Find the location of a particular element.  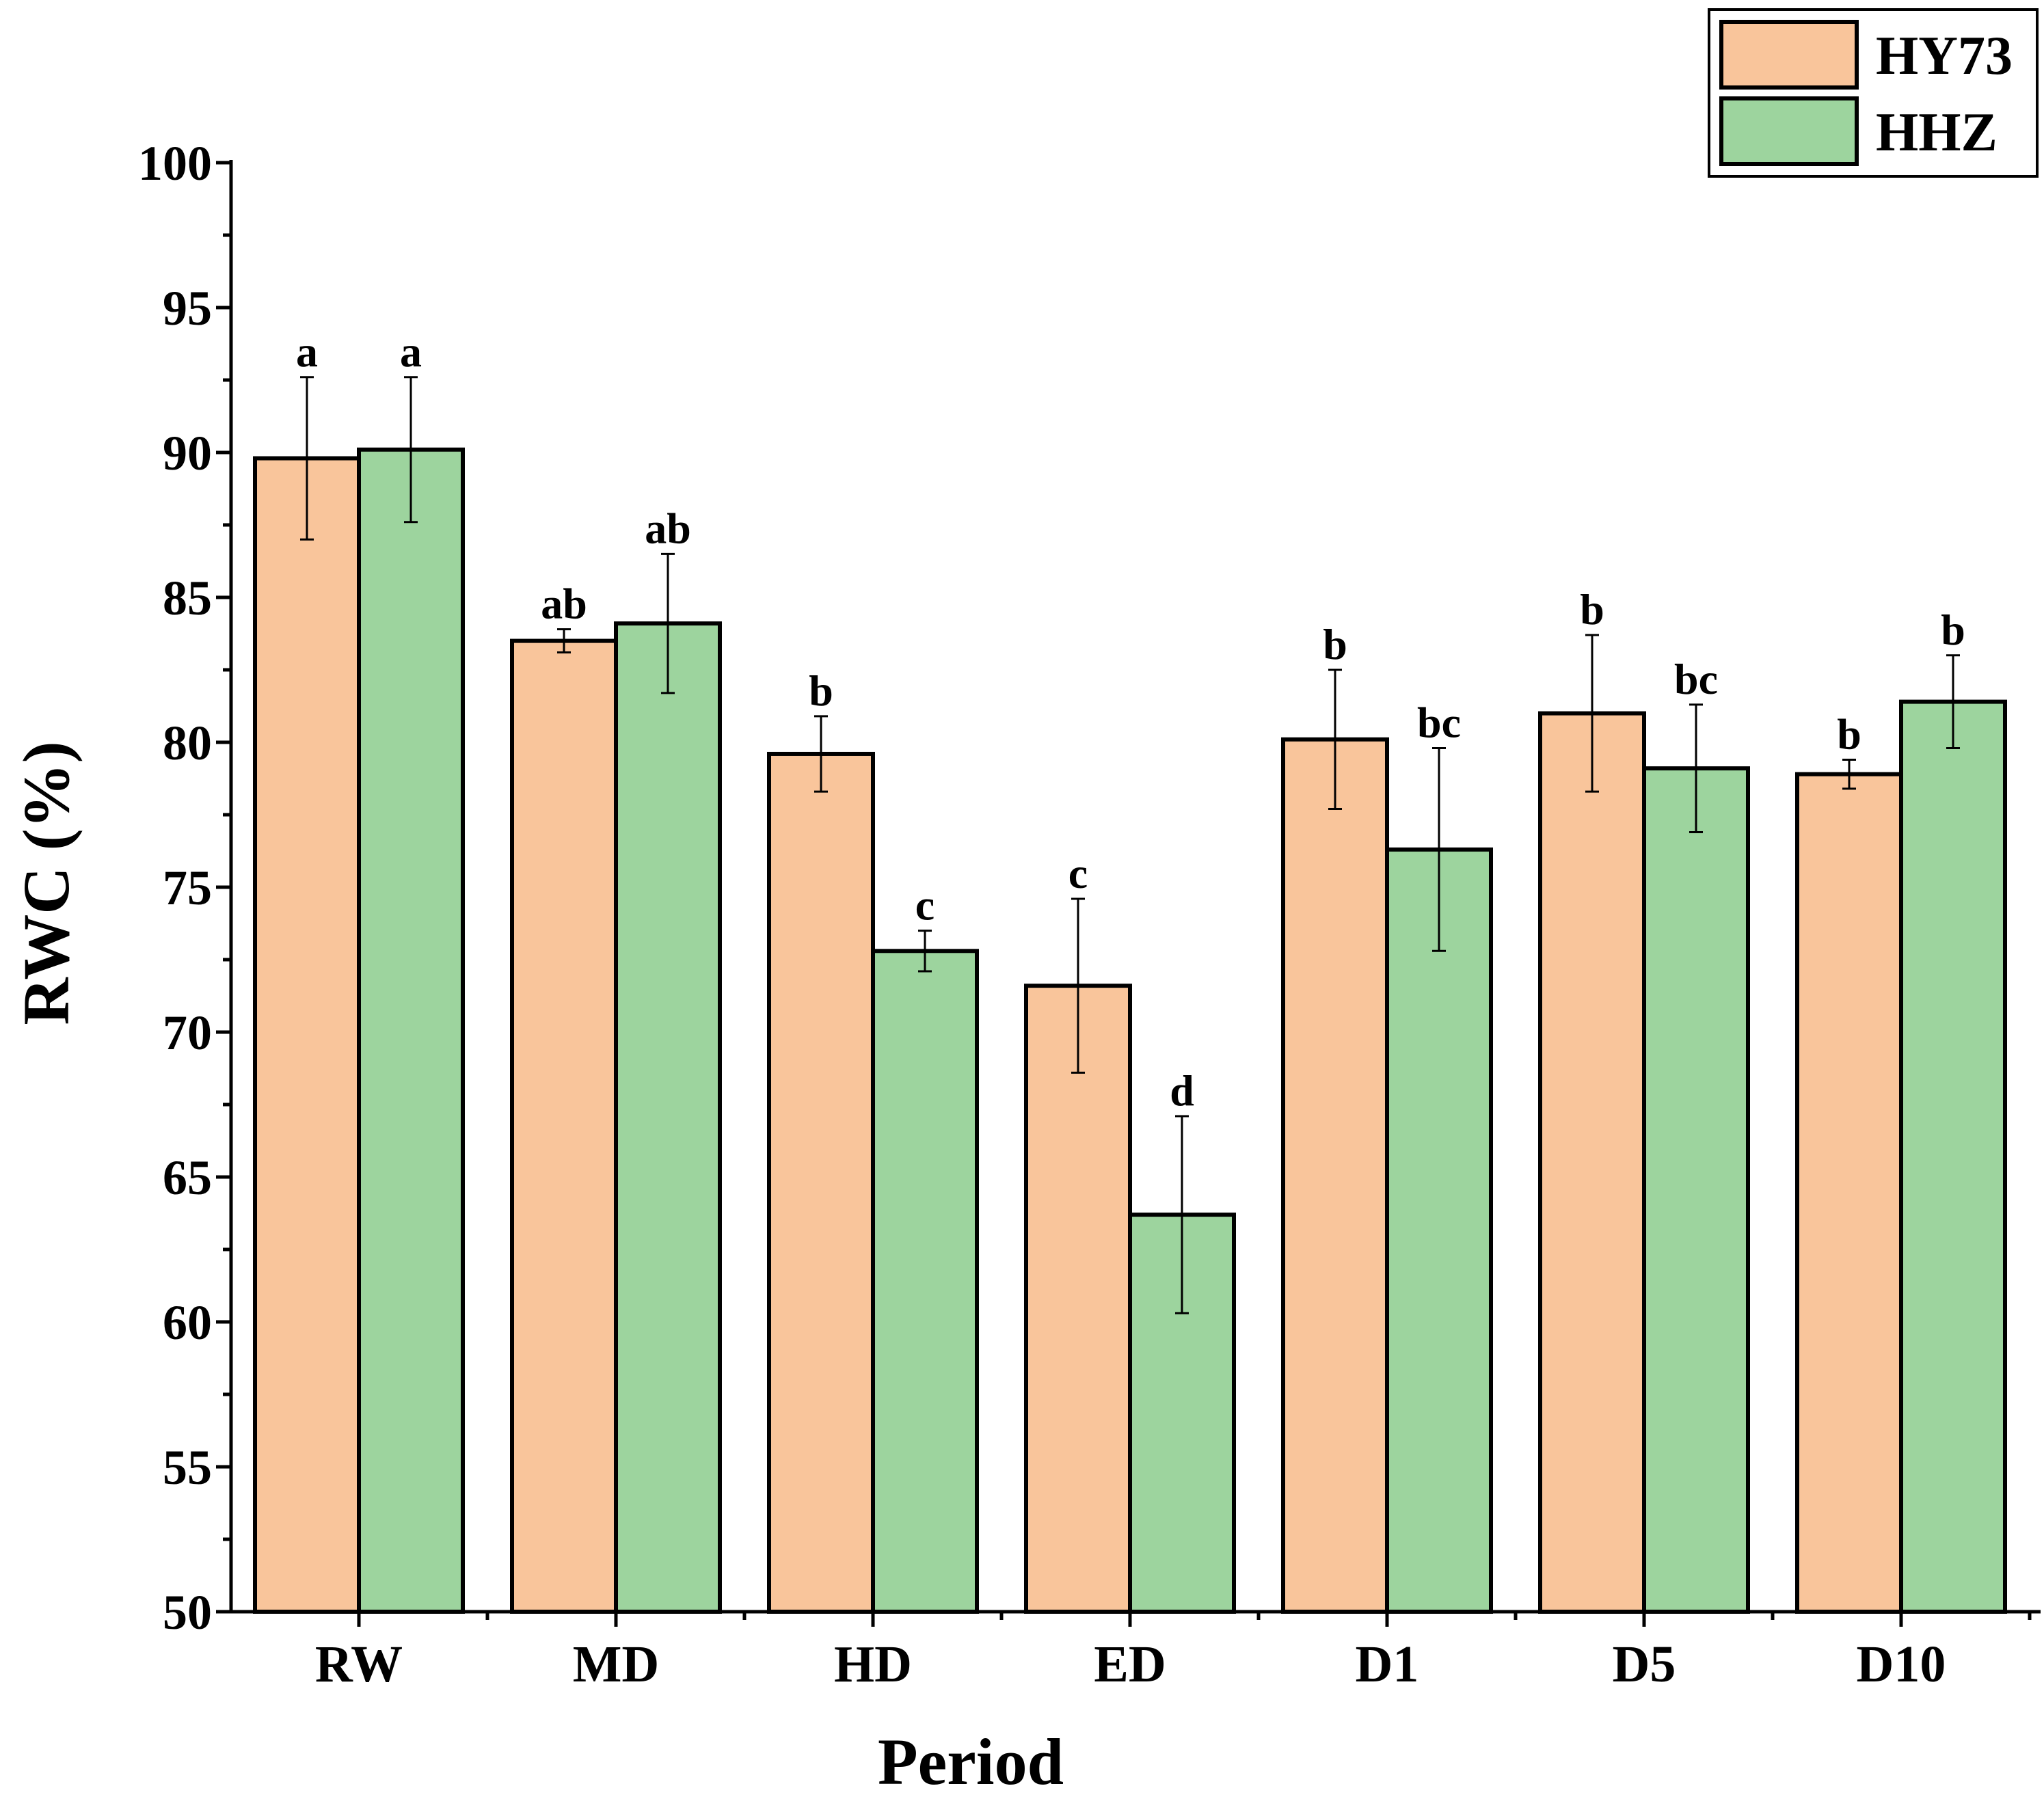

x-tick-label: RW is located at coordinates (359, 1664).